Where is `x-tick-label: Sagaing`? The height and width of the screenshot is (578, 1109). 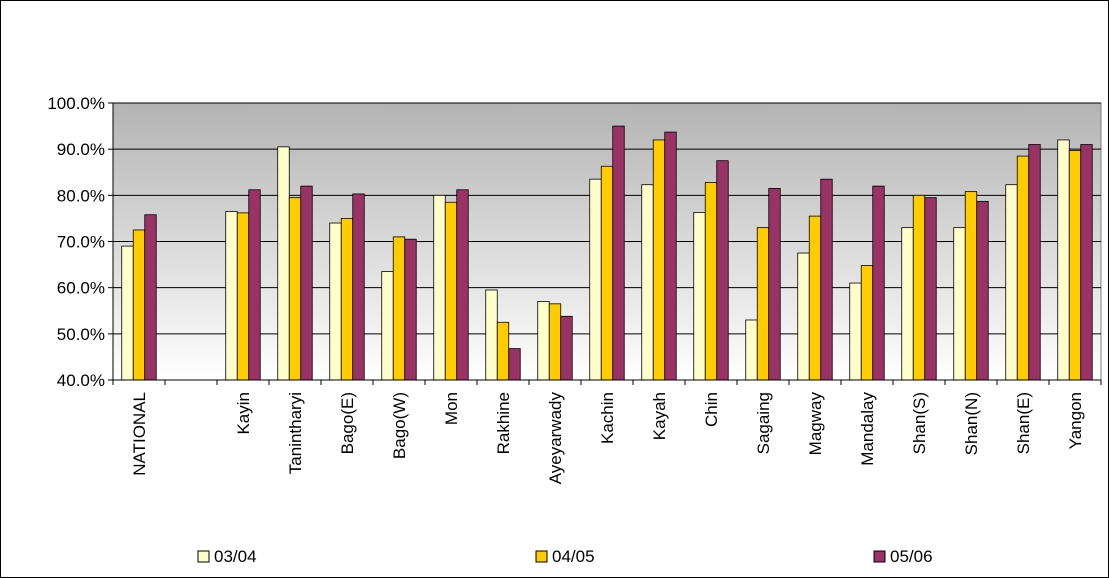 x-tick-label: Sagaing is located at coordinates (763, 423).